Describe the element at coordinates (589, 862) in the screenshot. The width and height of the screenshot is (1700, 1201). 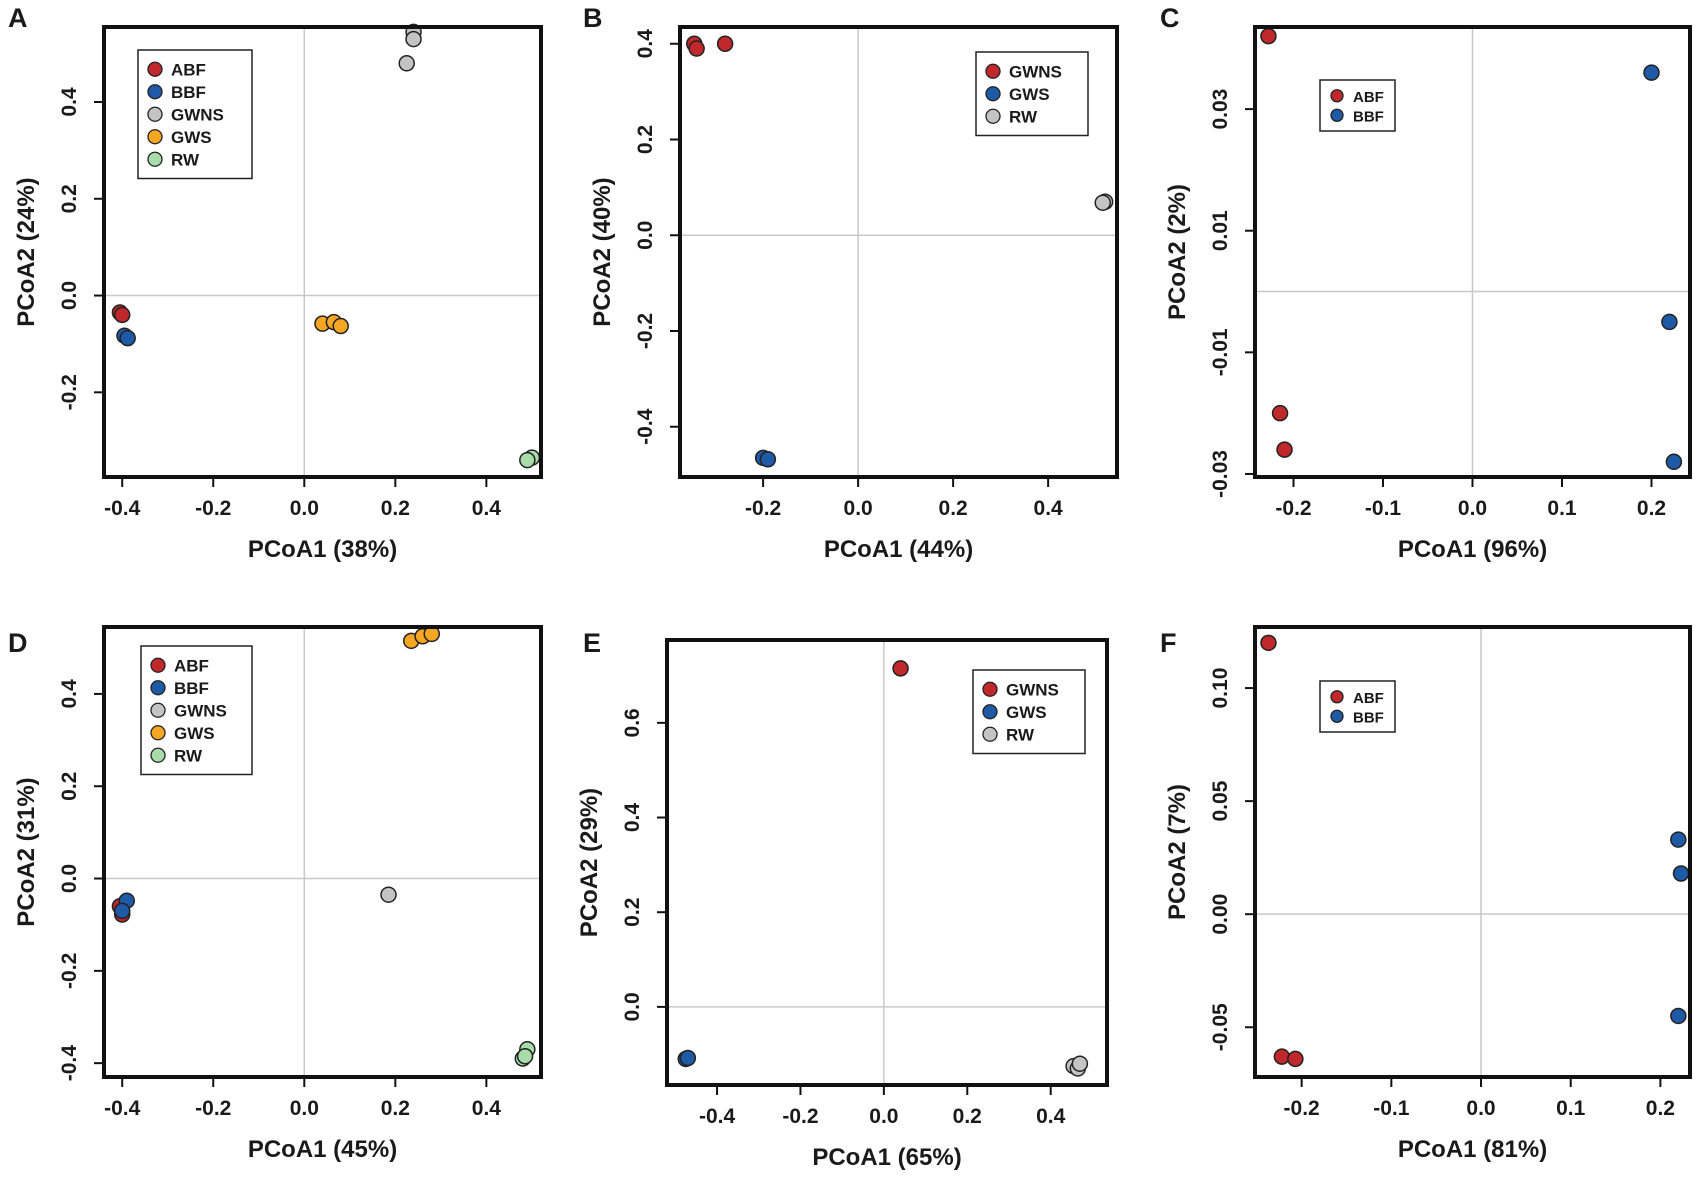
I see `y-axis-label: PCoA2 (29%)` at that location.